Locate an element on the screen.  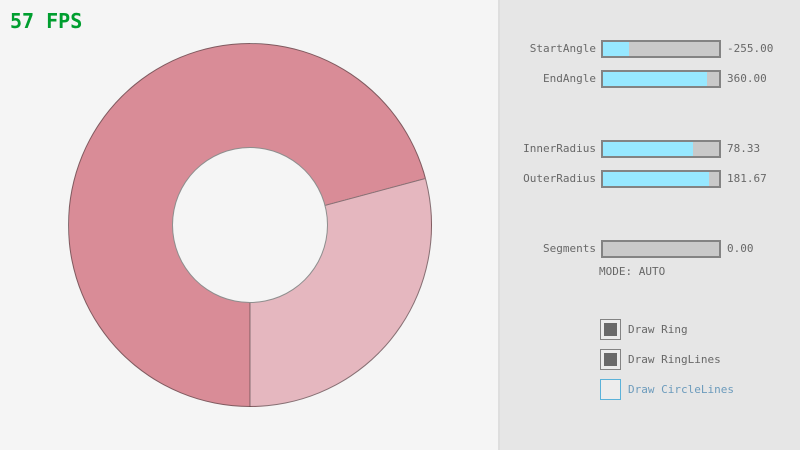
endangle-label: EndAngle is located at coordinates (569, 78).